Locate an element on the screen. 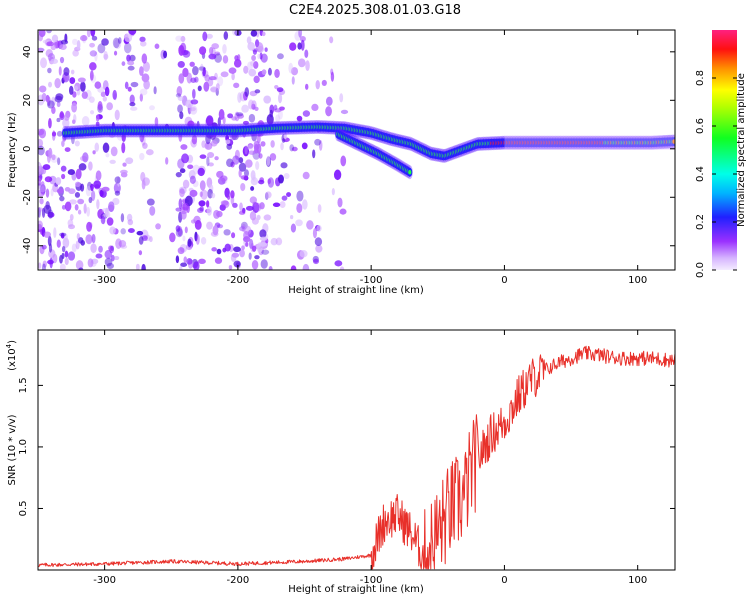 The image size is (750, 600). x-tick-label: -100 is located at coordinates (371, 280).